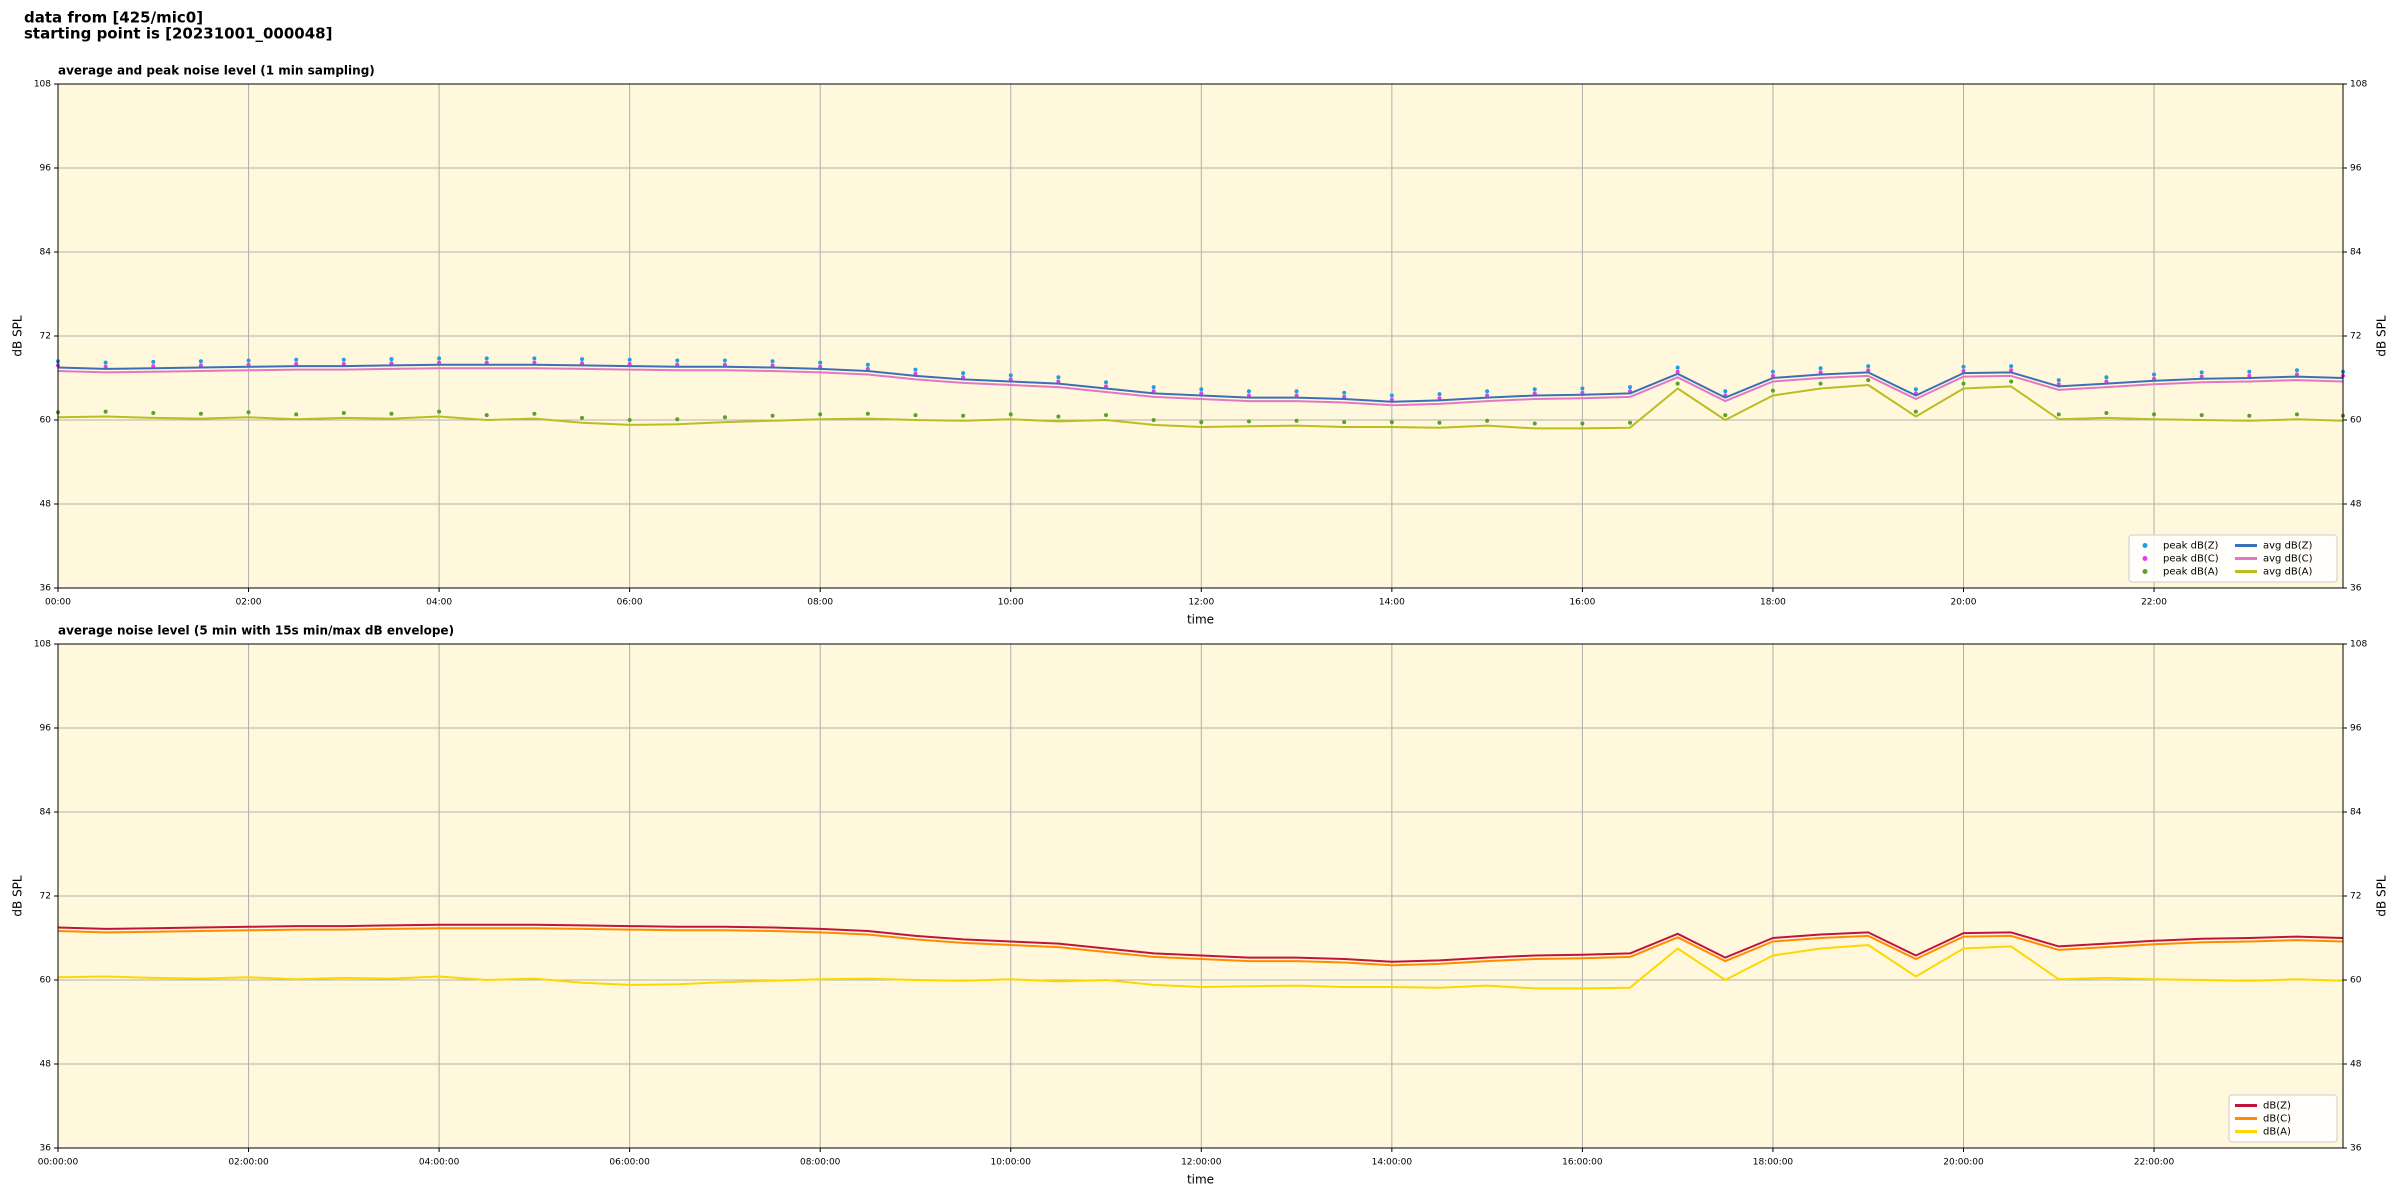 The height and width of the screenshot is (1200, 2400). What do you see at coordinates (1582, 1163) in the screenshot?
I see `x-tick-label: 16:00:00` at bounding box center [1582, 1163].